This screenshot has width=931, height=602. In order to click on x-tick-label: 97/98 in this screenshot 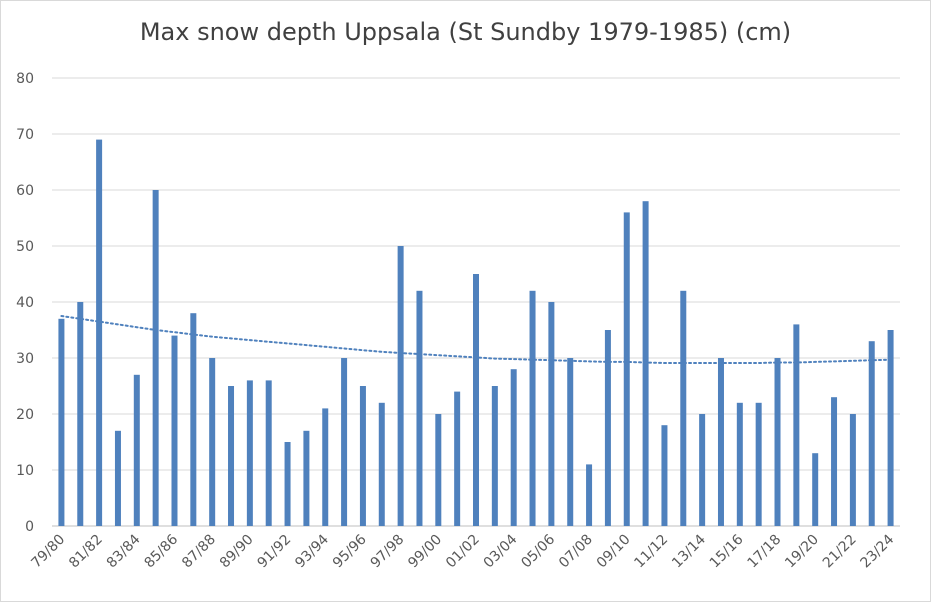, I will do `click(388, 552)`.